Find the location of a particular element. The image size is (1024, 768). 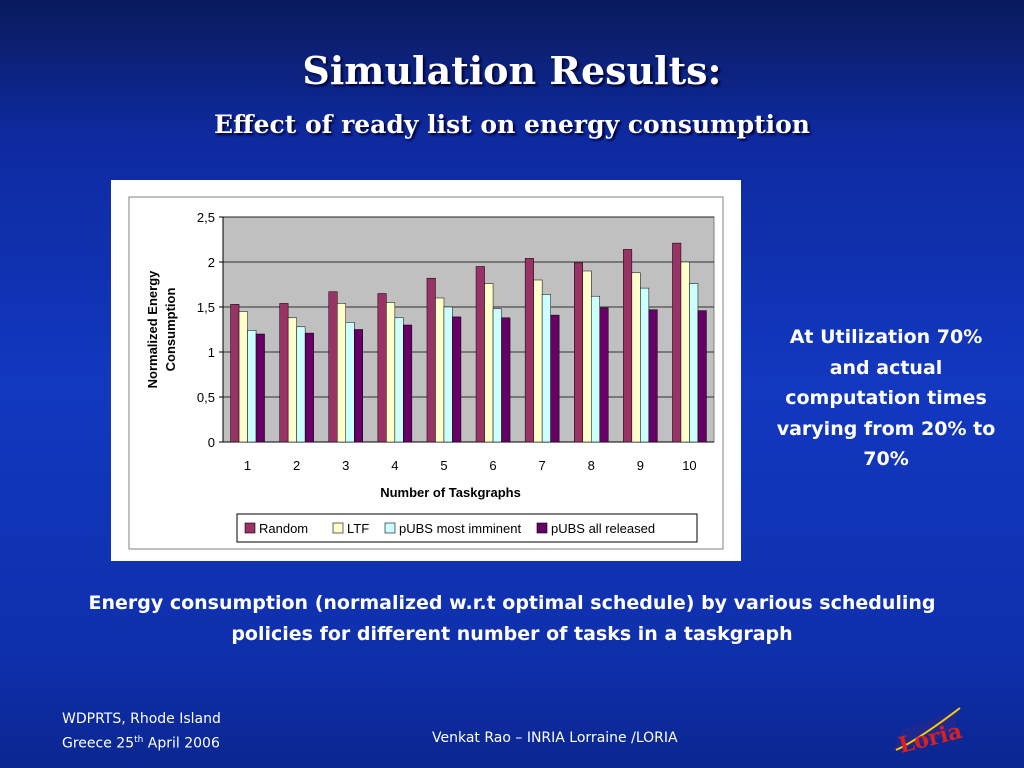

x-tick-label: 7 is located at coordinates (542, 465).